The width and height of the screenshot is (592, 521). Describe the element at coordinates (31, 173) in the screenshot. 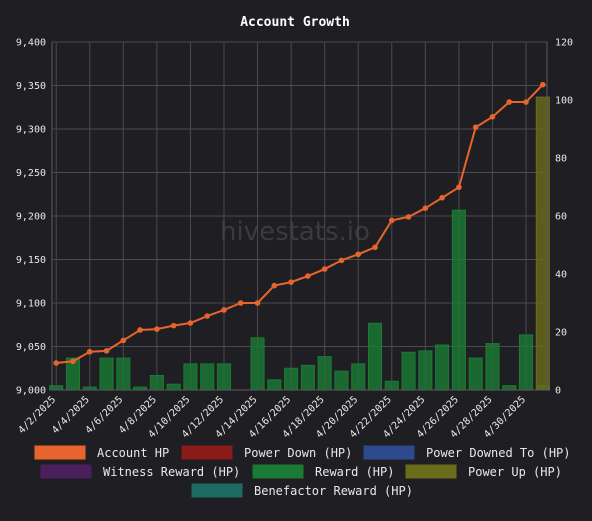

I see `y-left-tick-label: 9,250` at that location.